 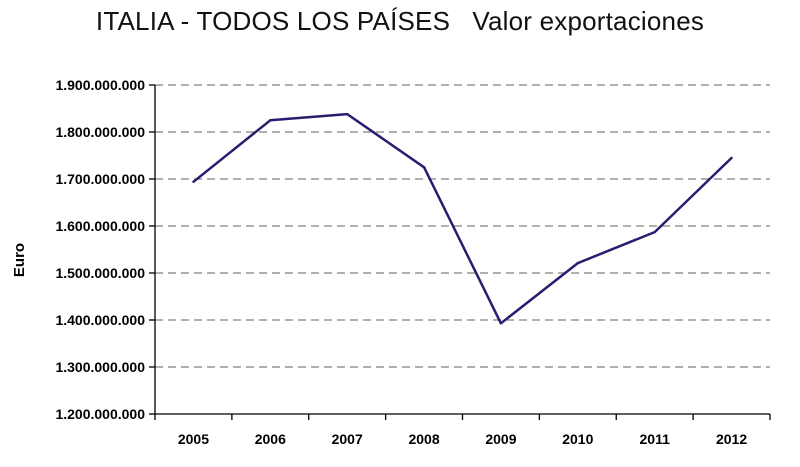 I want to click on x-tick-label: 2010, so click(x=577, y=439).